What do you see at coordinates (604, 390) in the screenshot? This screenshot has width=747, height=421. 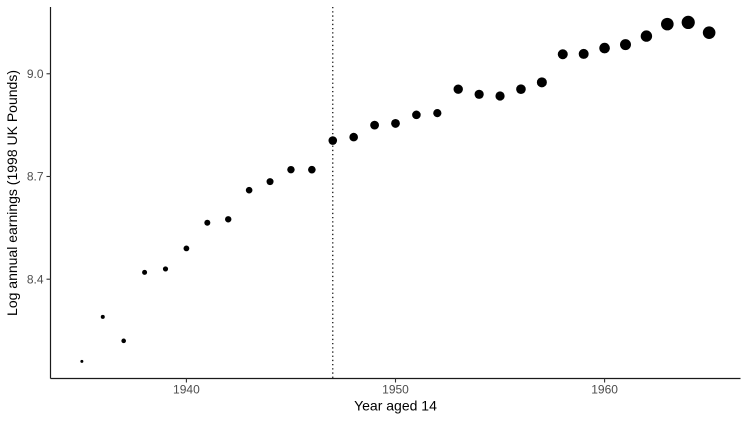 I see `x-tick-label: 1960` at bounding box center [604, 390].